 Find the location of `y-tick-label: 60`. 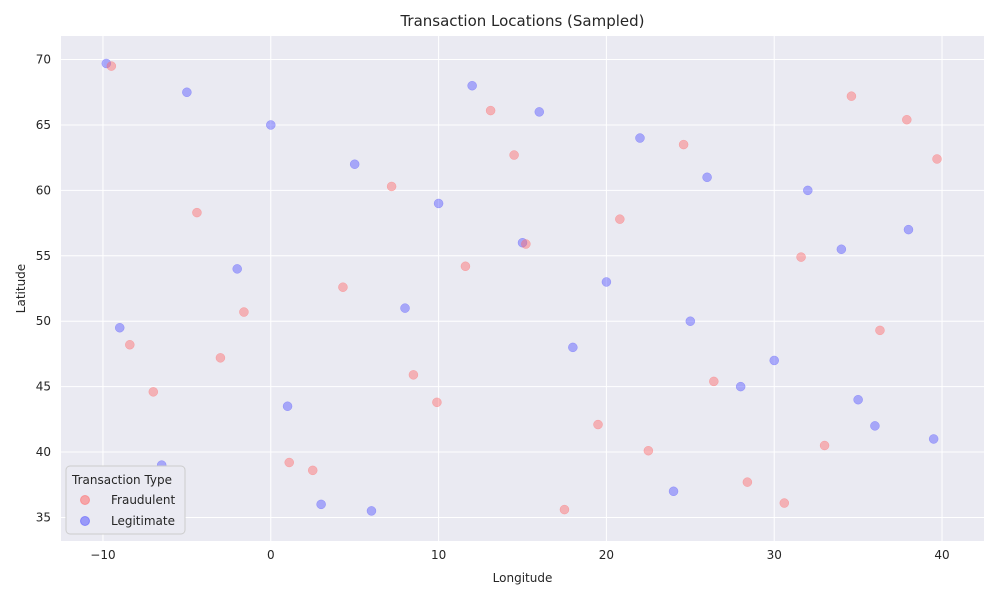

y-tick-label: 60 is located at coordinates (43, 190).